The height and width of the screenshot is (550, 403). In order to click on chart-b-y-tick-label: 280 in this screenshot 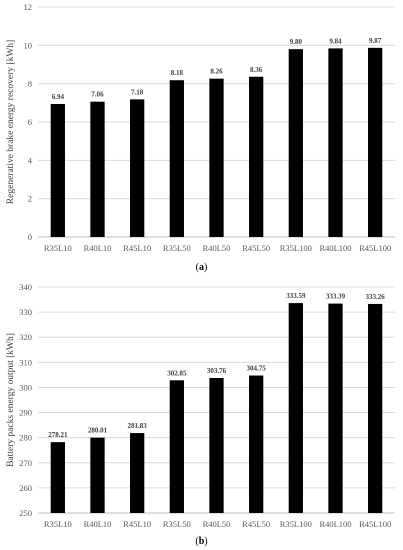, I will do `click(25, 438)`.